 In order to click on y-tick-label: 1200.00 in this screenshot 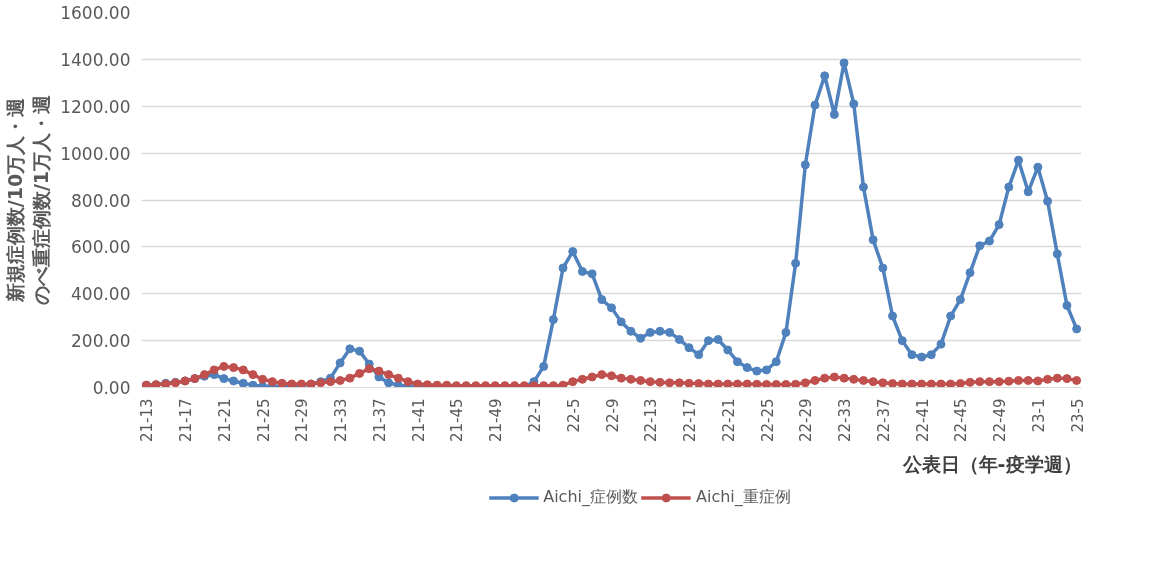, I will do `click(95, 106)`.